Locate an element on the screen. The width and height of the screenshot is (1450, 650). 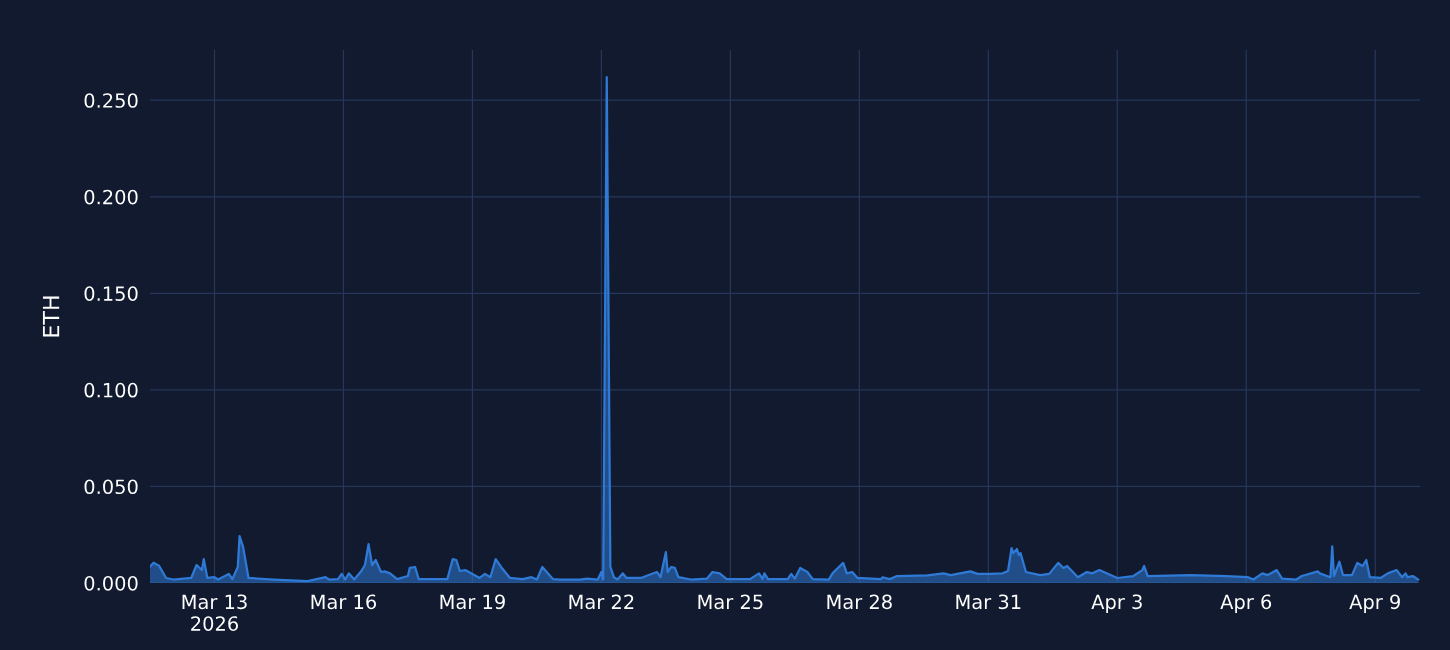
y-axis-title: ETH is located at coordinates (51, 316).